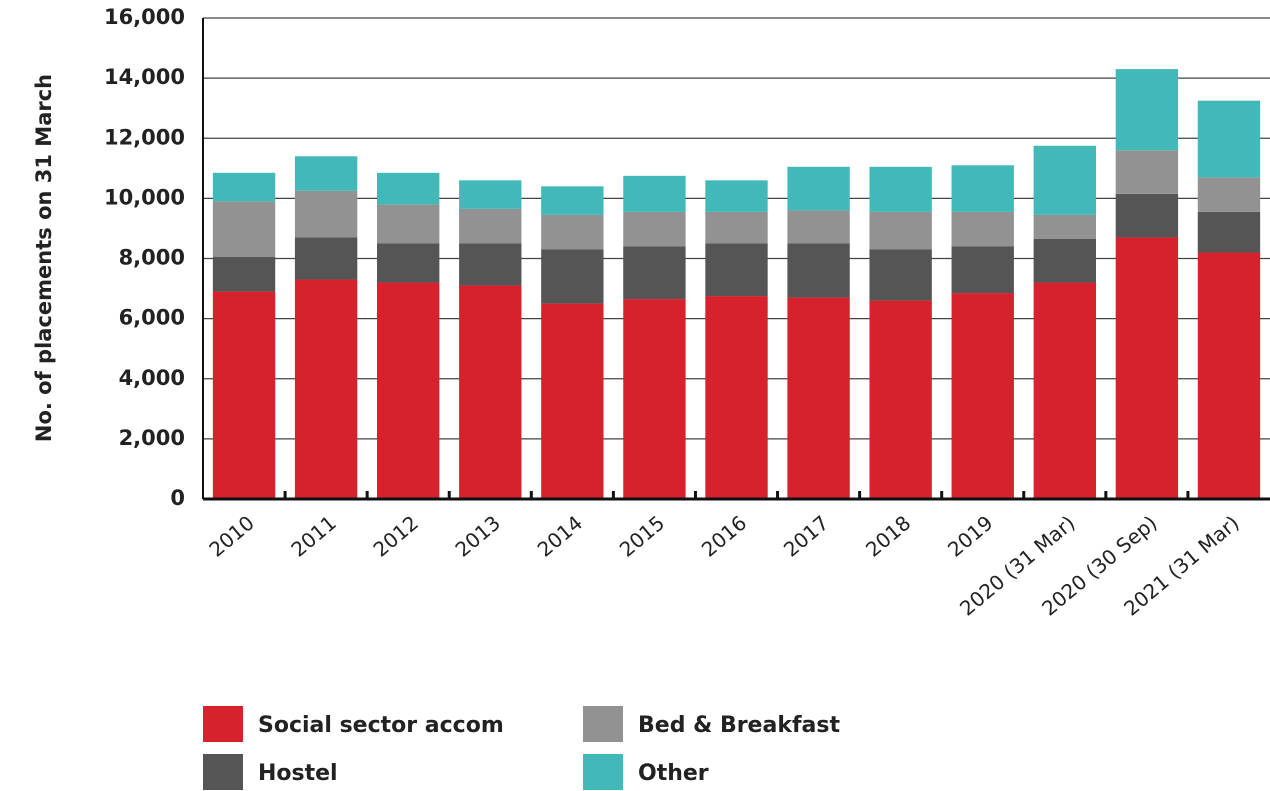 This screenshot has height=791, width=1270. What do you see at coordinates (44, 258) in the screenshot?
I see `y-axis-title: No. of placements on 31 March` at bounding box center [44, 258].